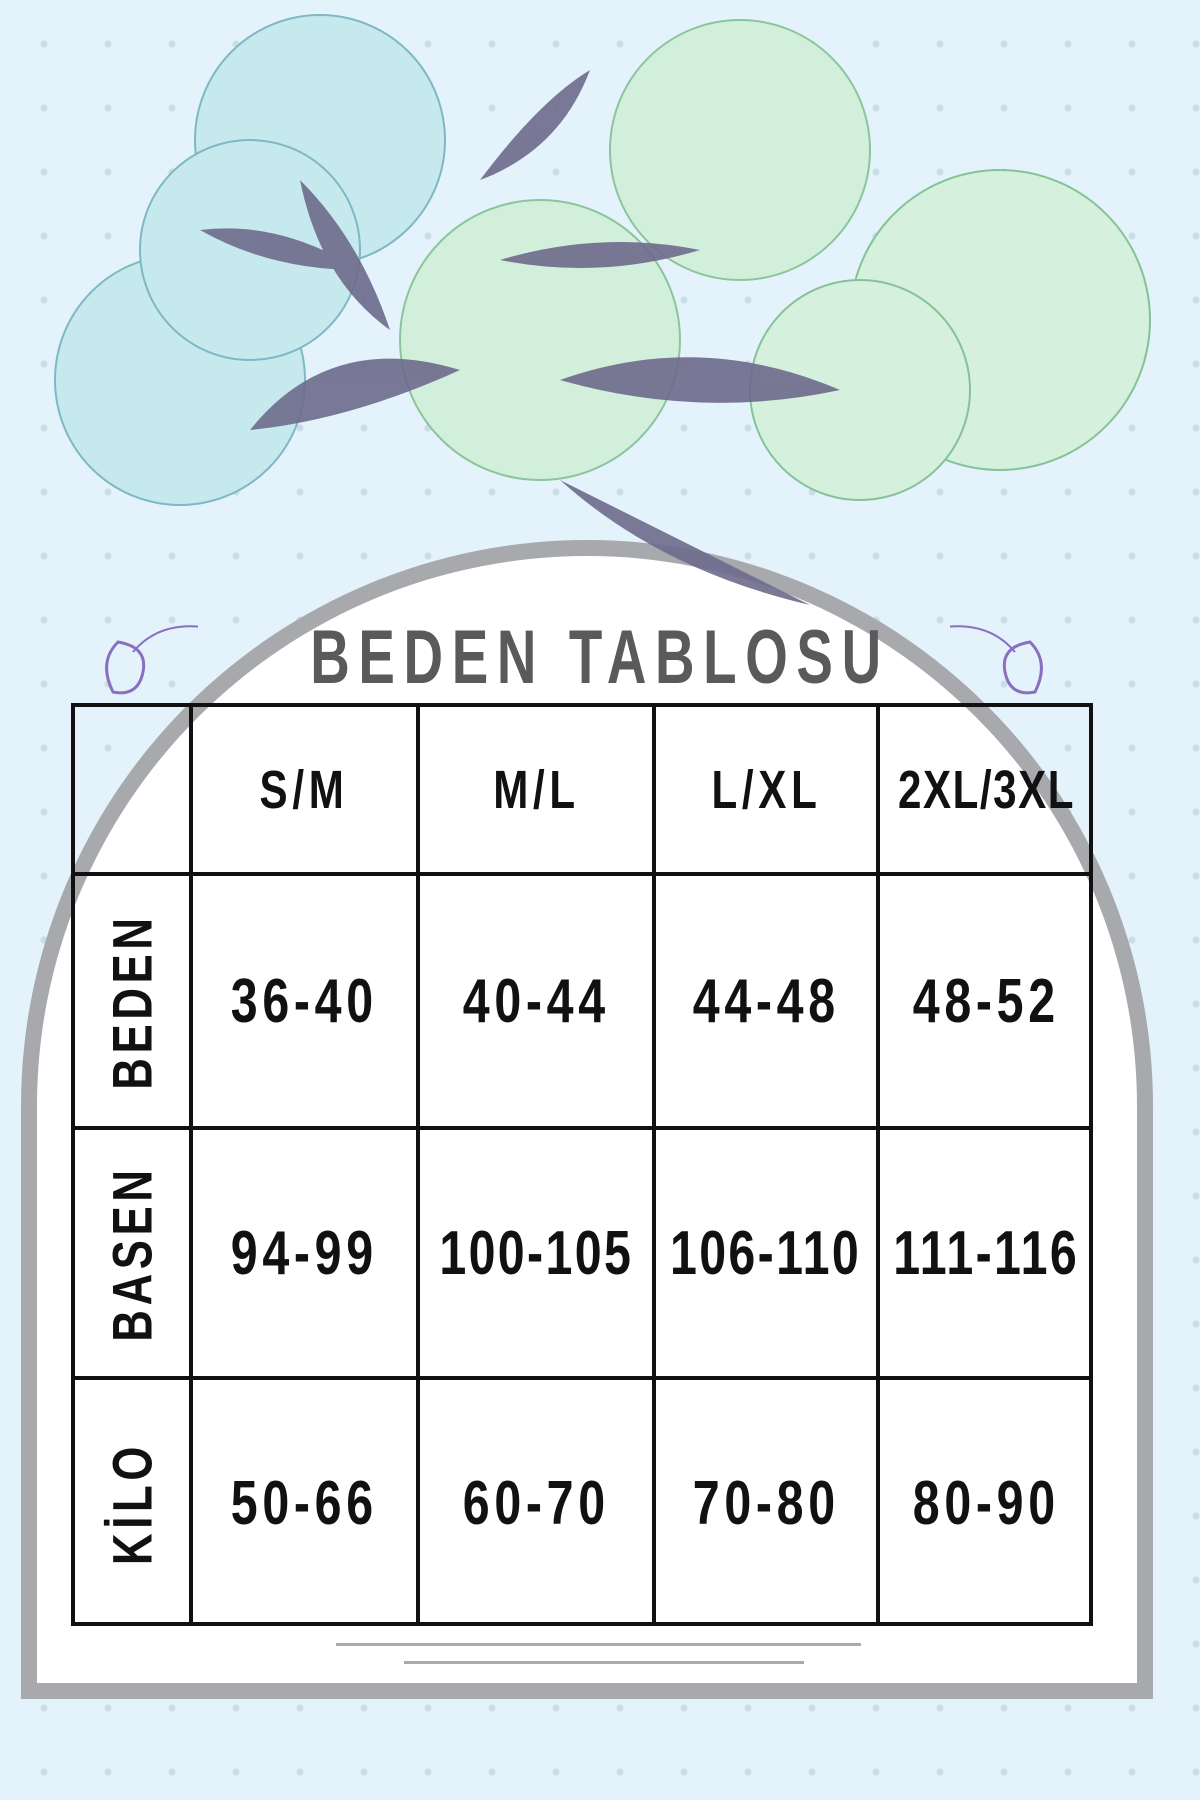 The height and width of the screenshot is (1800, 1200). What do you see at coordinates (766, 1253) in the screenshot?
I see `table-cell: 106-110` at bounding box center [766, 1253].